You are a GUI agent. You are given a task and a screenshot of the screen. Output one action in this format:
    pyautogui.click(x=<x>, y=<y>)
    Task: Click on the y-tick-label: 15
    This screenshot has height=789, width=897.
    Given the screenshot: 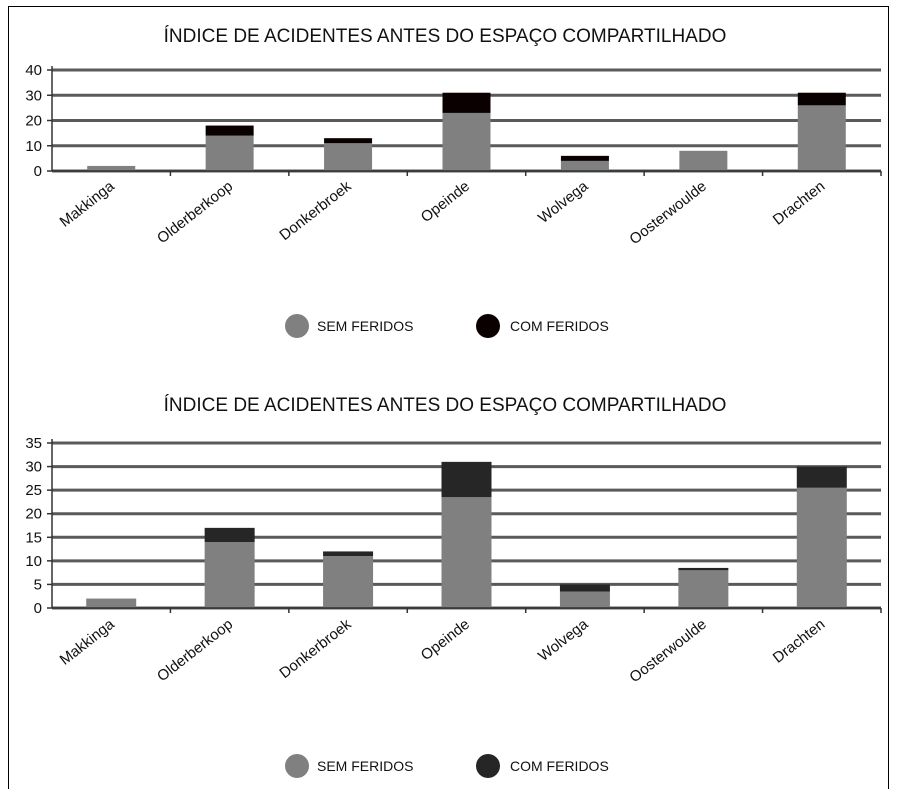 What is the action you would take?
    pyautogui.click(x=33, y=537)
    